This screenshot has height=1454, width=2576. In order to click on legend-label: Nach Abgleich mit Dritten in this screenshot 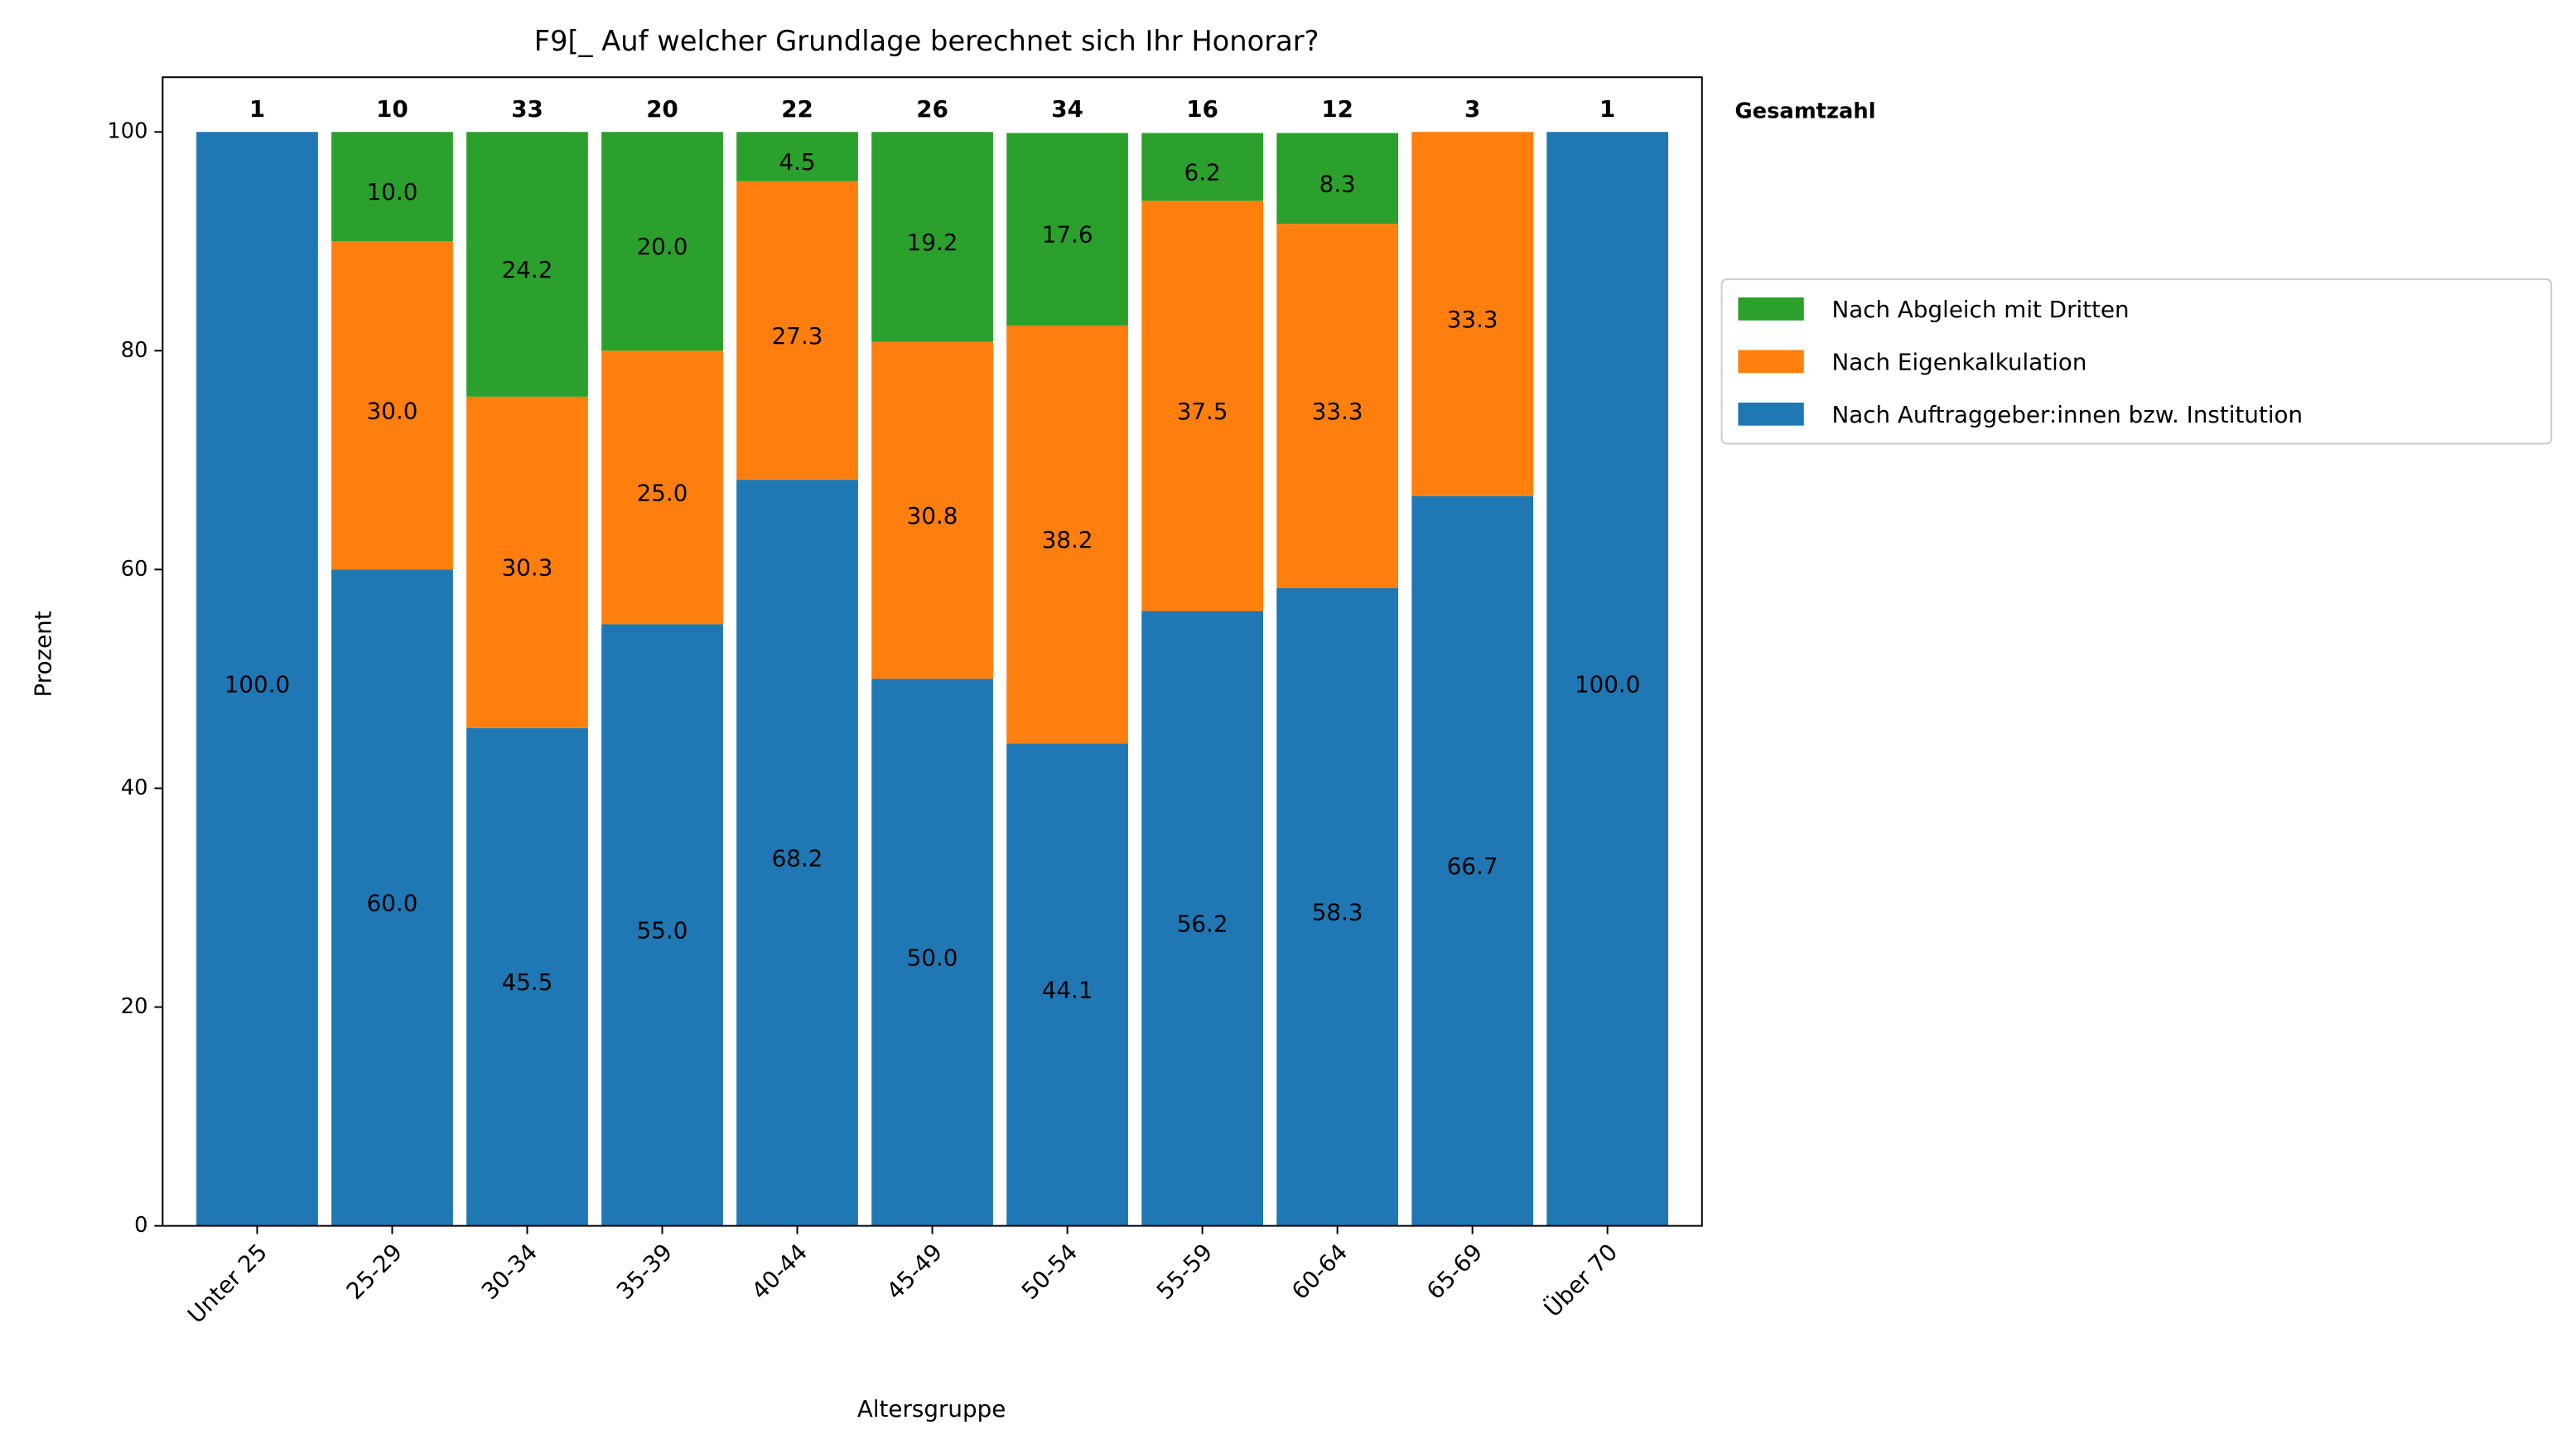, I will do `click(1980, 309)`.